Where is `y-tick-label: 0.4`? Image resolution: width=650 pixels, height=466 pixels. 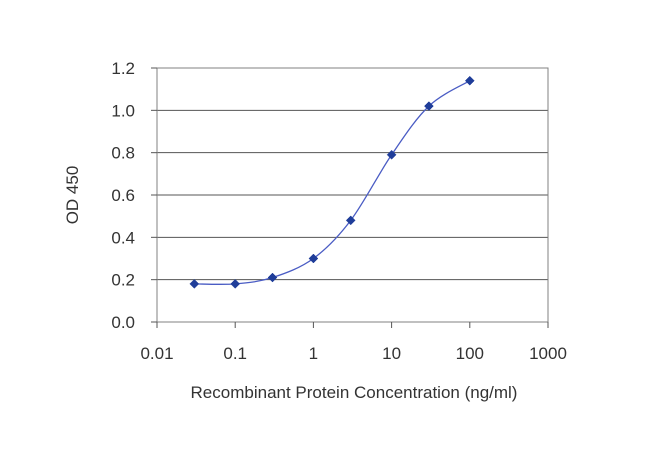
y-tick-label: 0.4 is located at coordinates (123, 237).